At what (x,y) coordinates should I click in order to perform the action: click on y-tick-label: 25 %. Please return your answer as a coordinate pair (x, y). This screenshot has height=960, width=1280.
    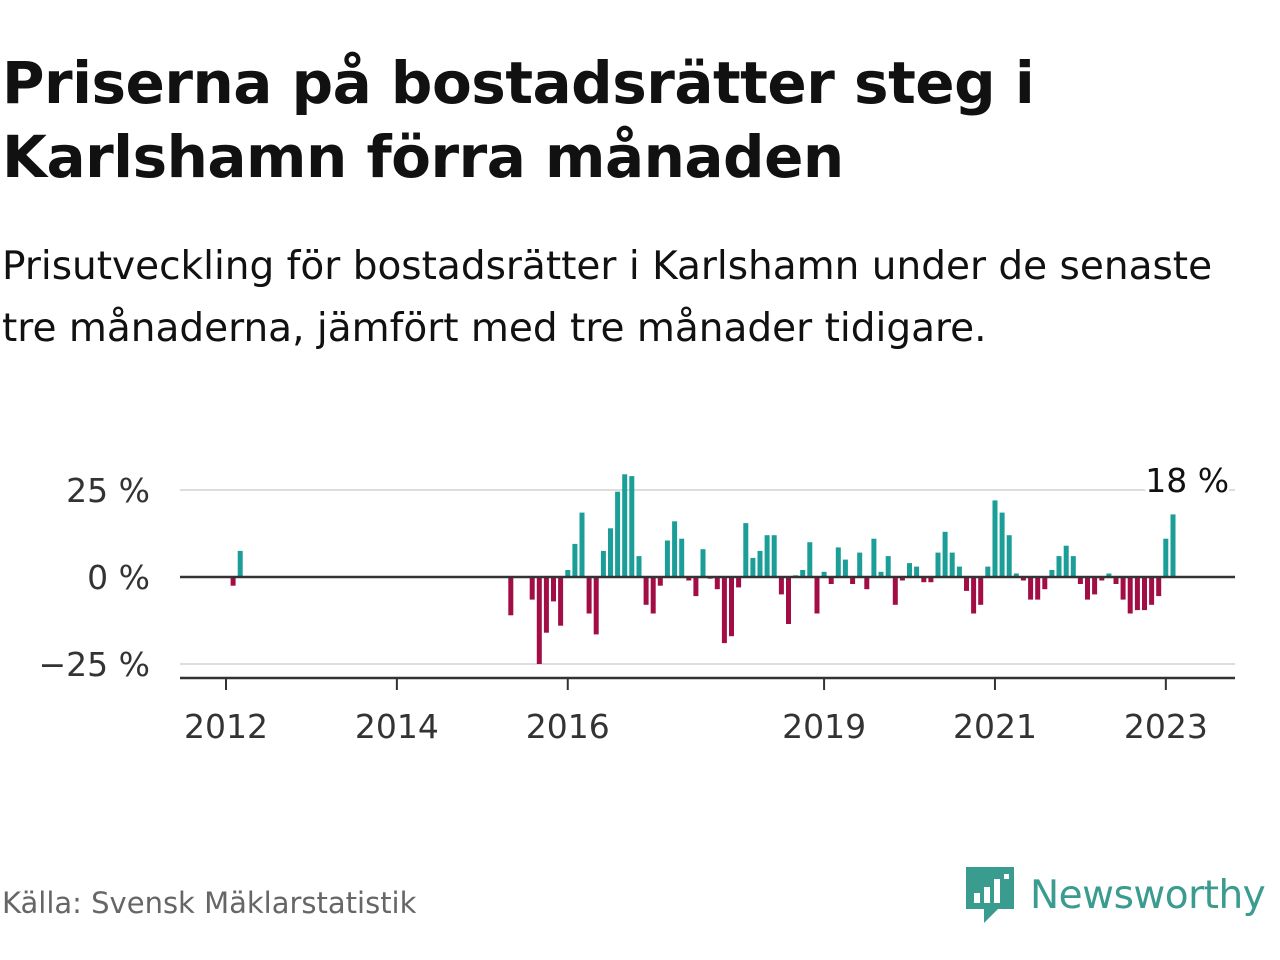
    Looking at the image, I should click on (108, 490).